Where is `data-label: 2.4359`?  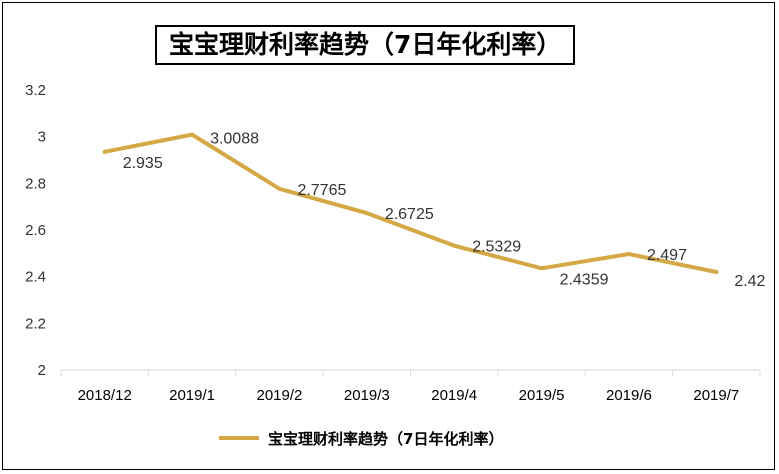
data-label: 2.4359 is located at coordinates (584, 279).